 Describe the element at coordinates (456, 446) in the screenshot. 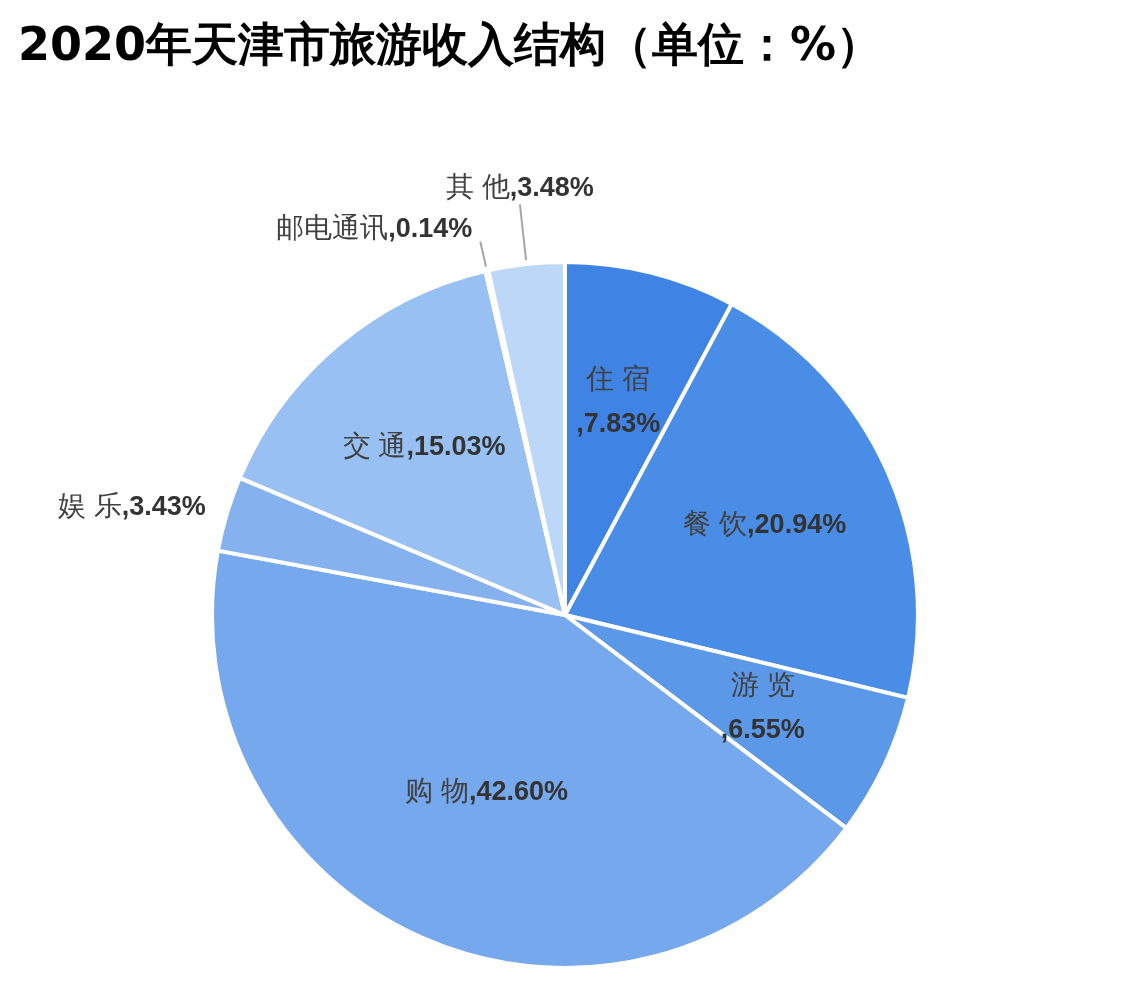

I see `data-label: ,15.03%` at that location.